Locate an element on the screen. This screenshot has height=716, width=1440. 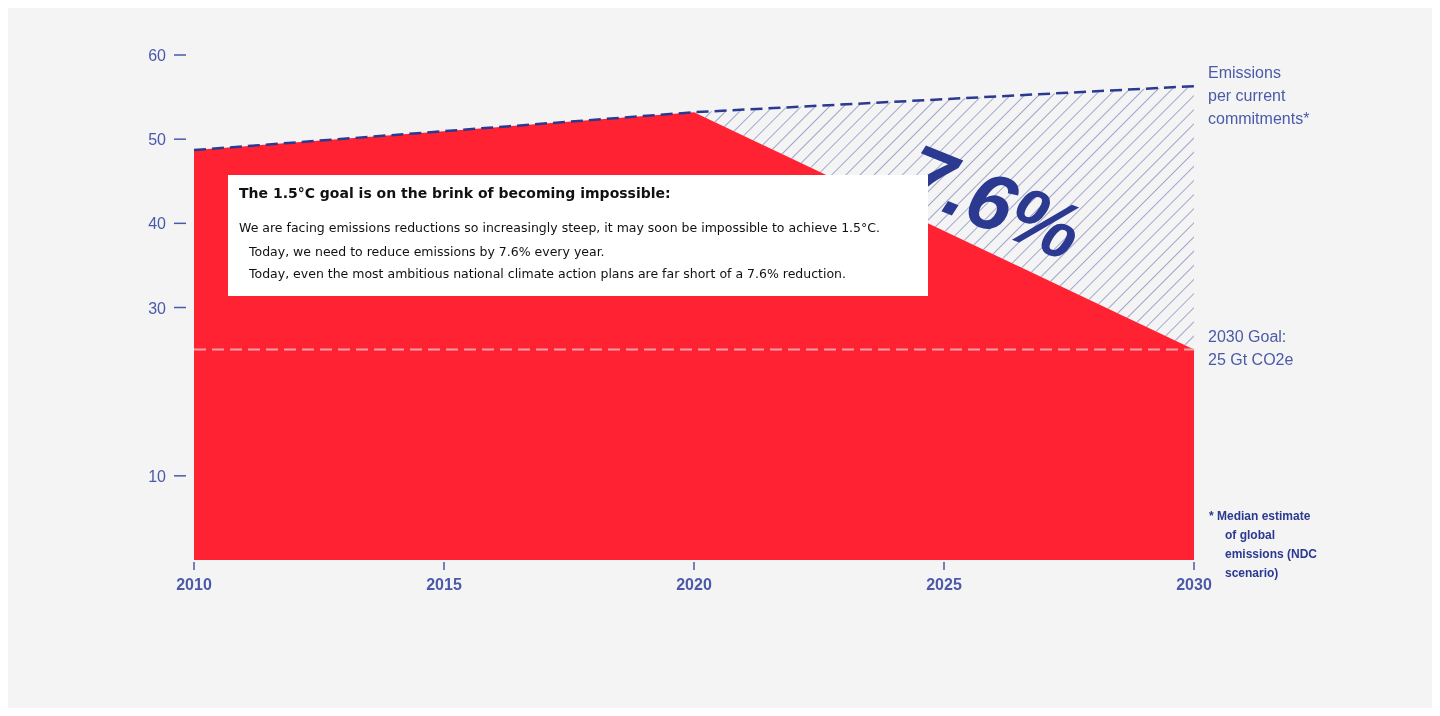
y-tick-label: 60 is located at coordinates (157, 55).